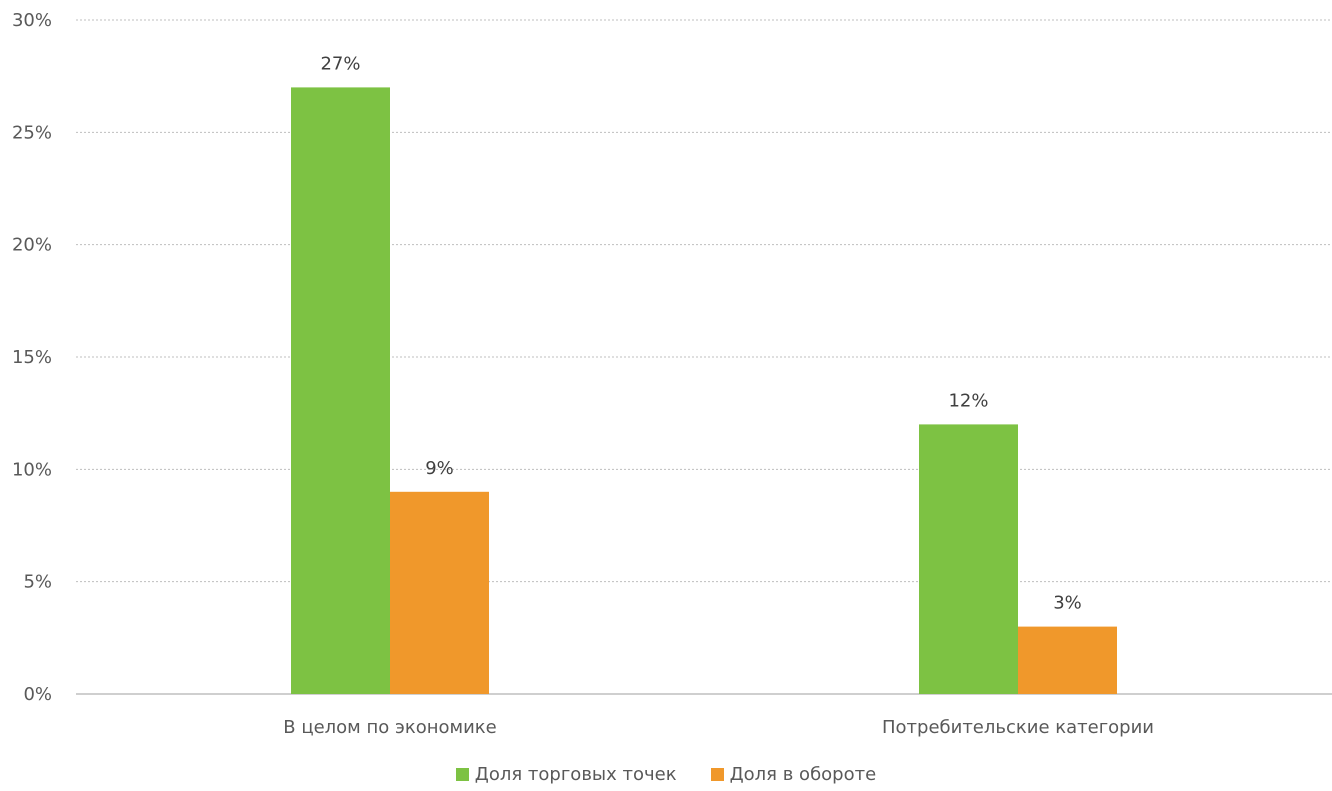  What do you see at coordinates (575, 774) in the screenshot?
I see `legend-label-series-0: Доля торговых точек` at bounding box center [575, 774].